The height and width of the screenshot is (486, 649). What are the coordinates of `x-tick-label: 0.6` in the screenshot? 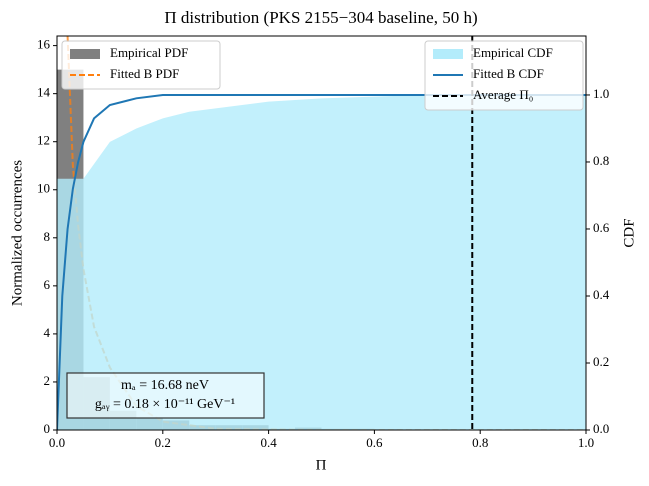 It's located at (374, 442).